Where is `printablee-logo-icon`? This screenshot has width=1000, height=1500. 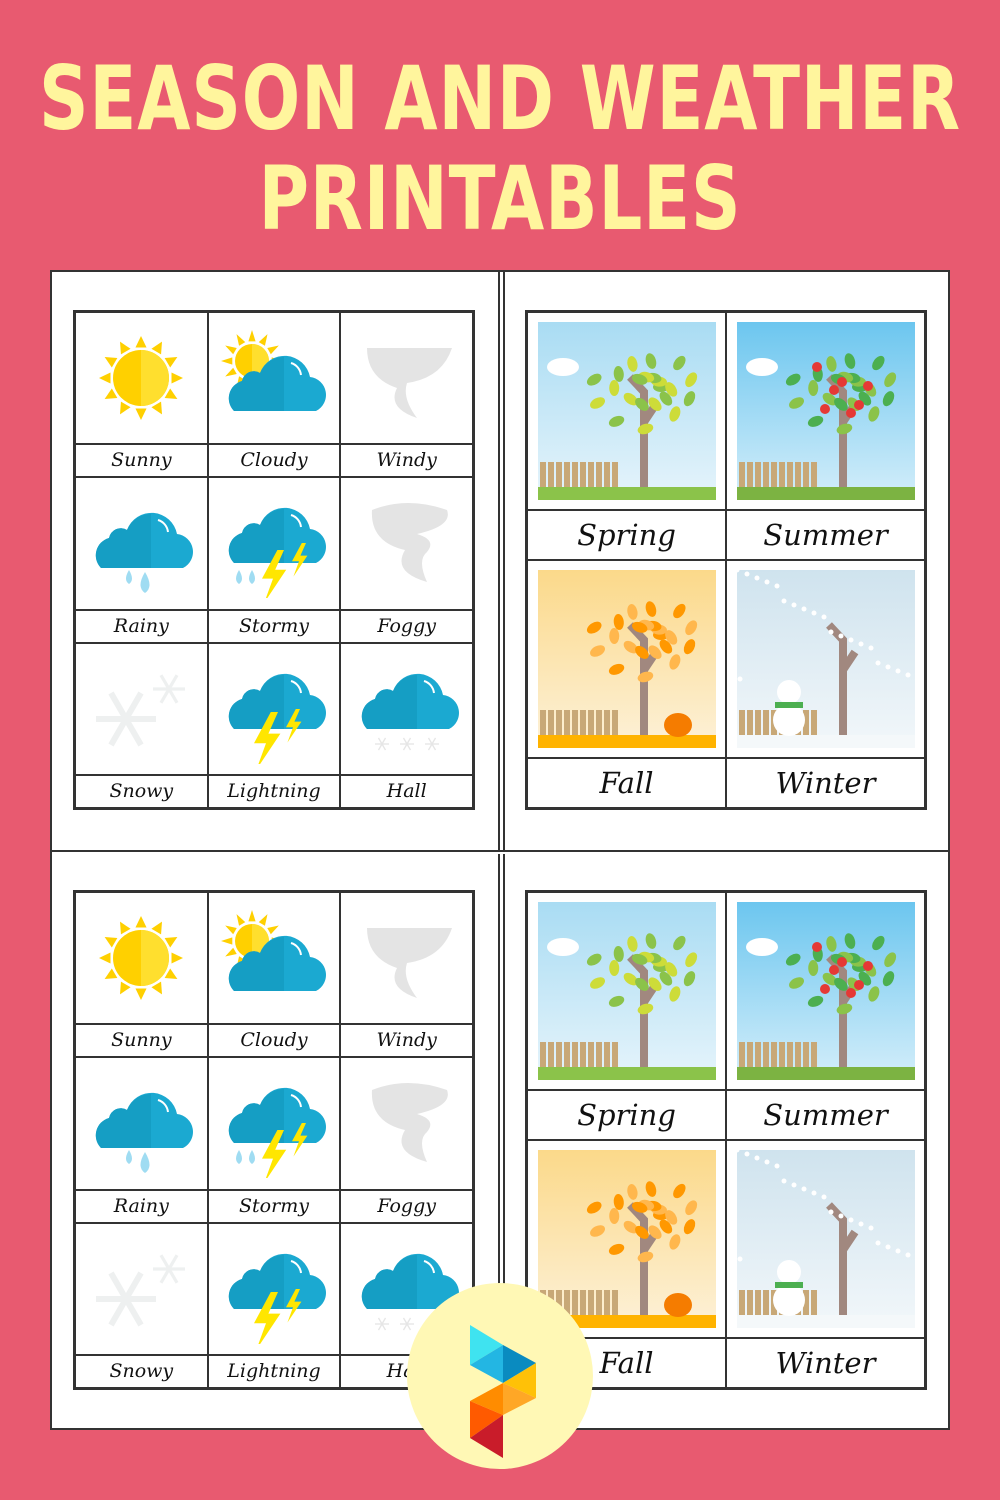
printablee-logo-icon is located at coordinates (503, 1391).